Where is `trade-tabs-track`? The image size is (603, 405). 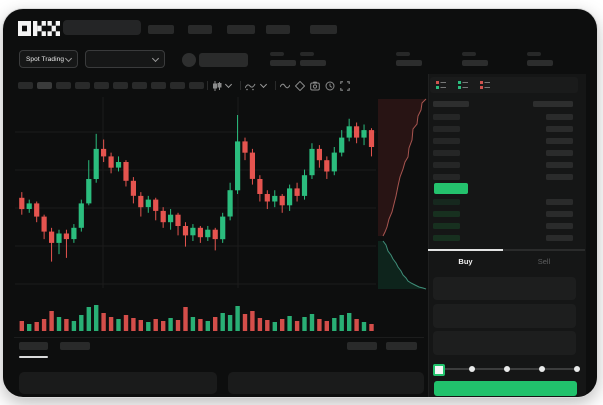 trade-tabs-track is located at coordinates (506, 250).